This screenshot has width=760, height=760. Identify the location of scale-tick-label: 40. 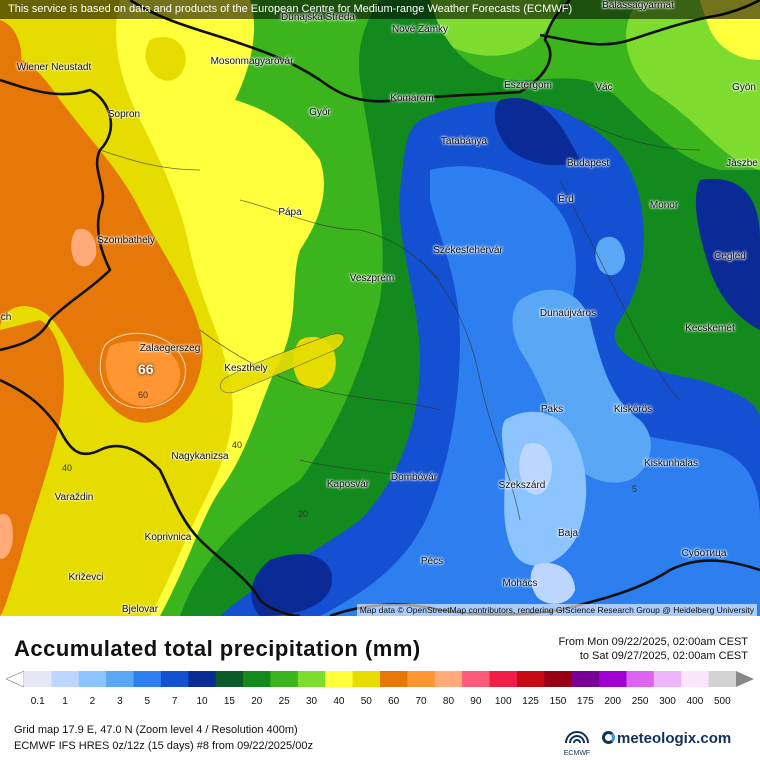
(339, 701).